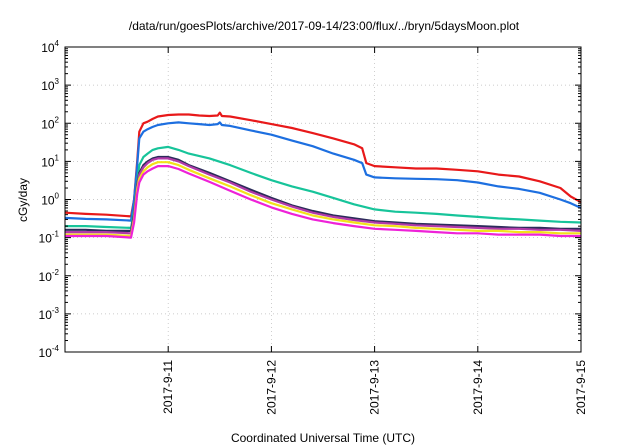 The height and width of the screenshot is (448, 640). I want to click on x-tick-label: 2017-9-12, so click(271, 387).